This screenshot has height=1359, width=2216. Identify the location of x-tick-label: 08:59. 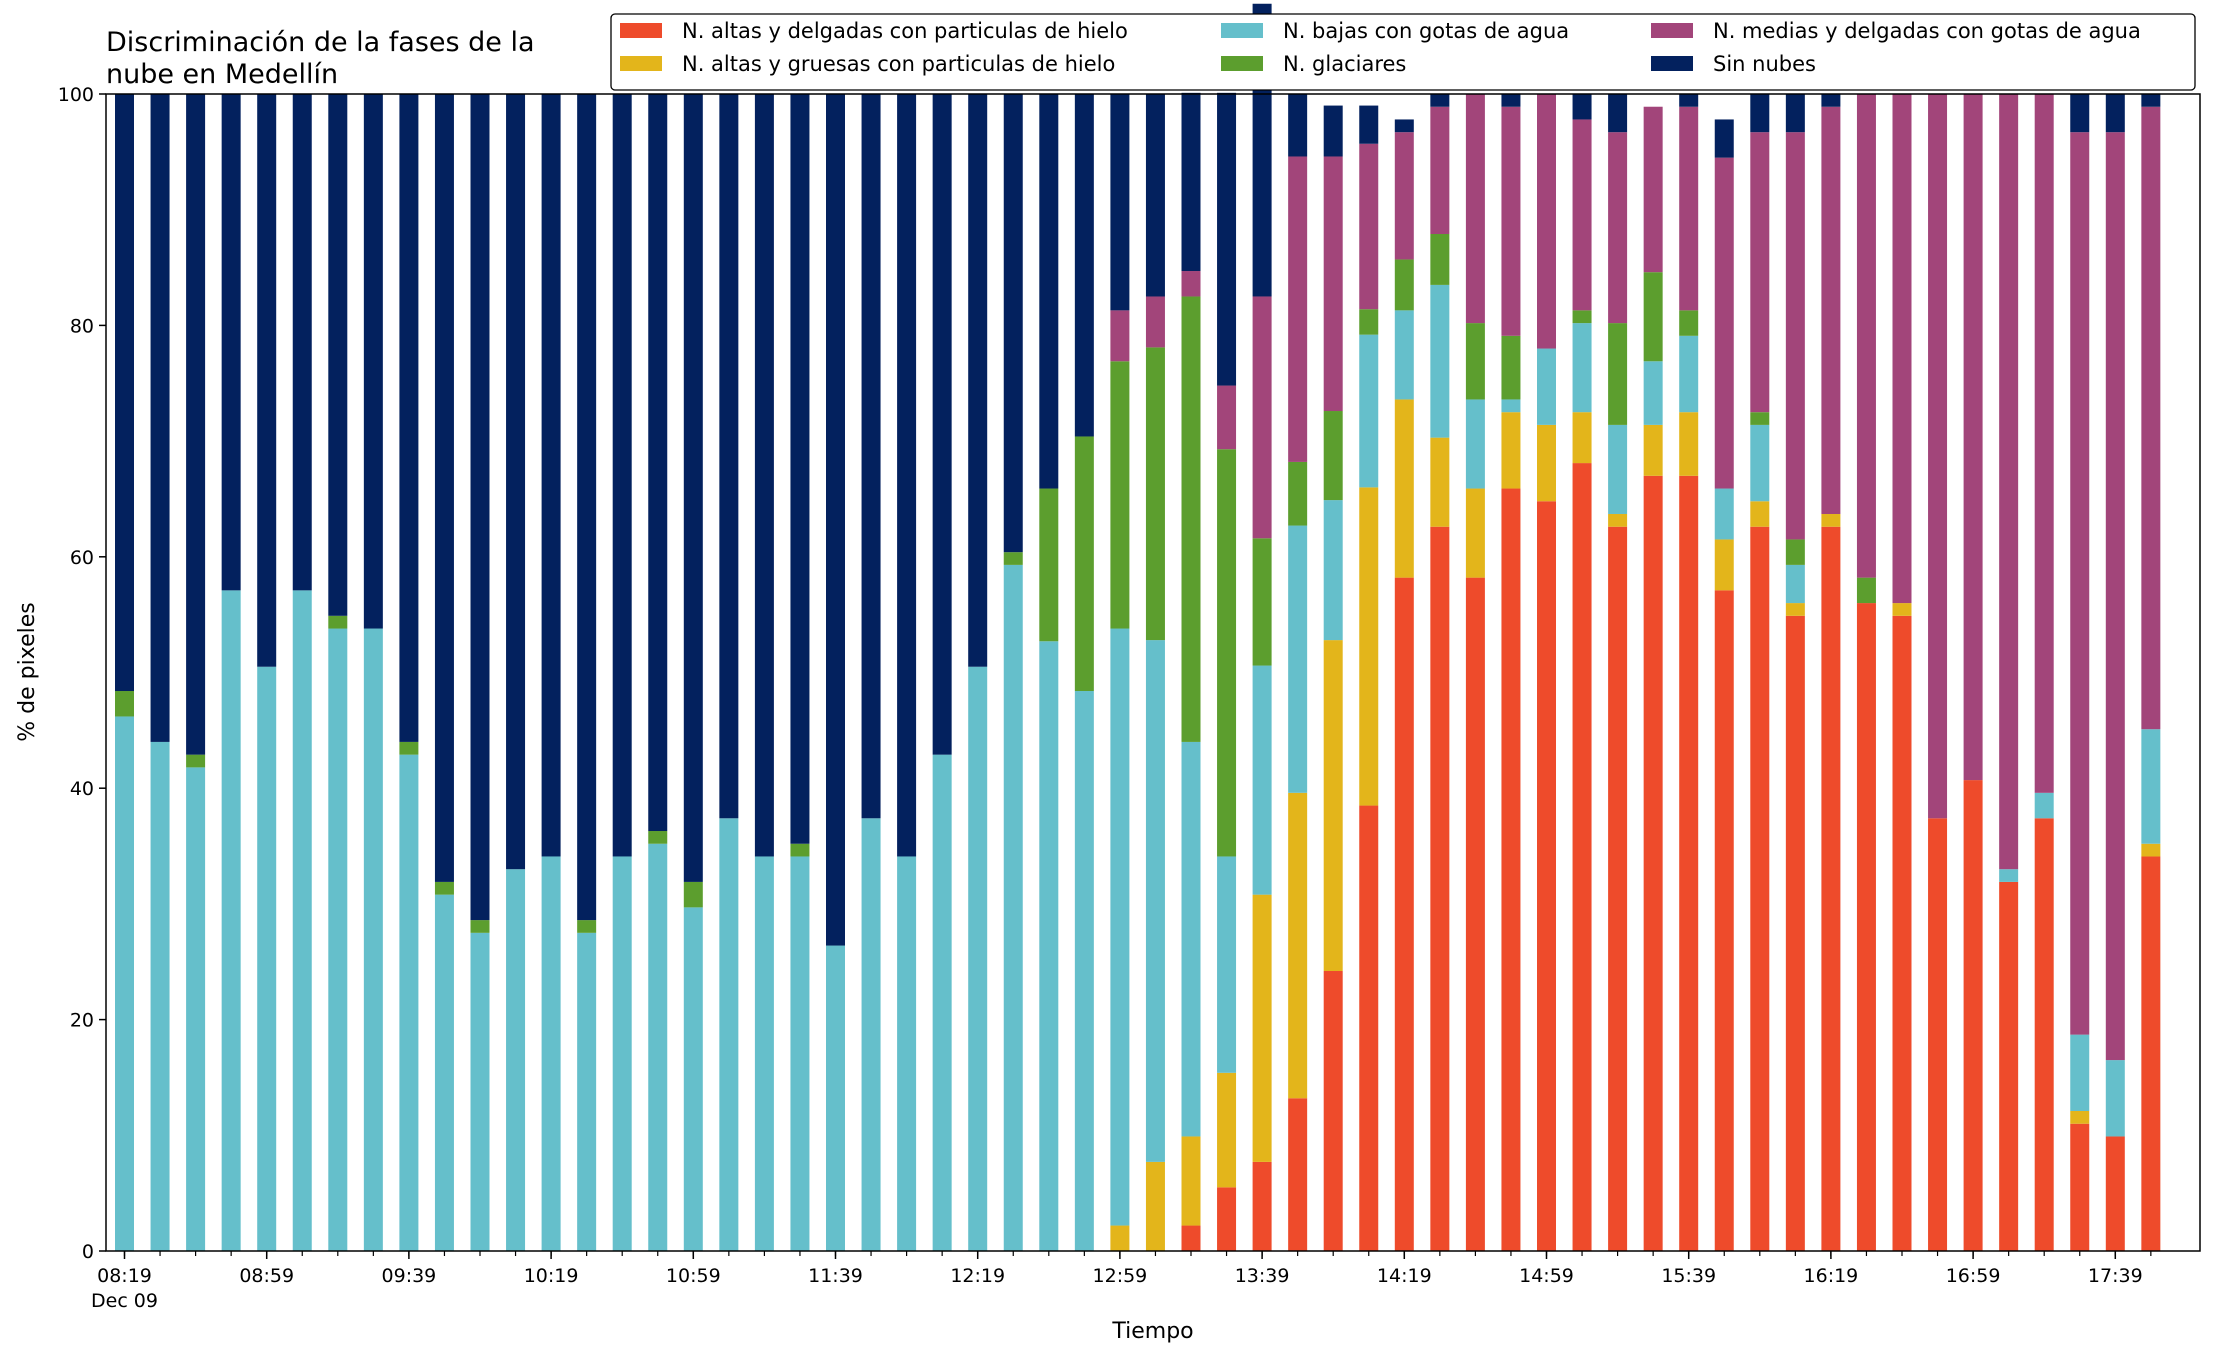
(266, 1276).